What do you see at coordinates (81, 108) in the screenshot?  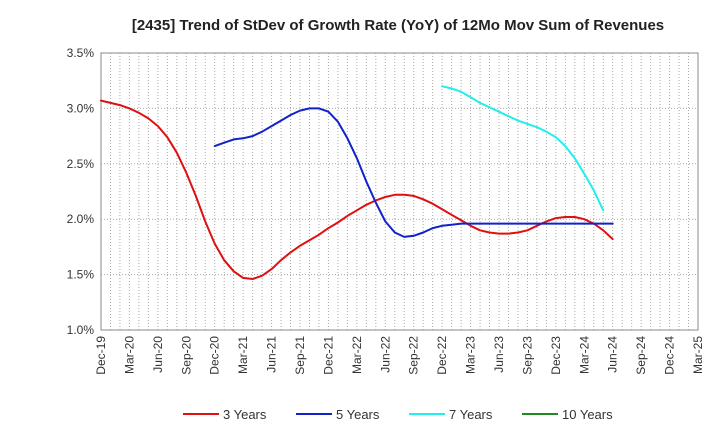 I see `y-tick-label: 3.0%` at bounding box center [81, 108].